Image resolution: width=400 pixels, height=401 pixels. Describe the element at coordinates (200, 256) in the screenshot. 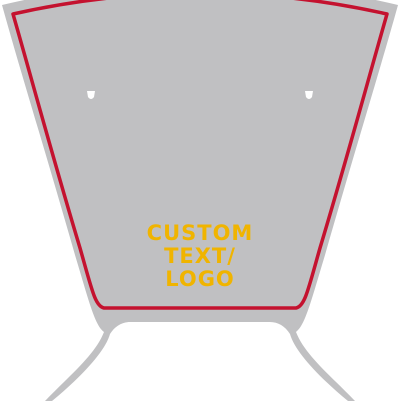

I see `custom-text-line-2: TEXT/` at that location.